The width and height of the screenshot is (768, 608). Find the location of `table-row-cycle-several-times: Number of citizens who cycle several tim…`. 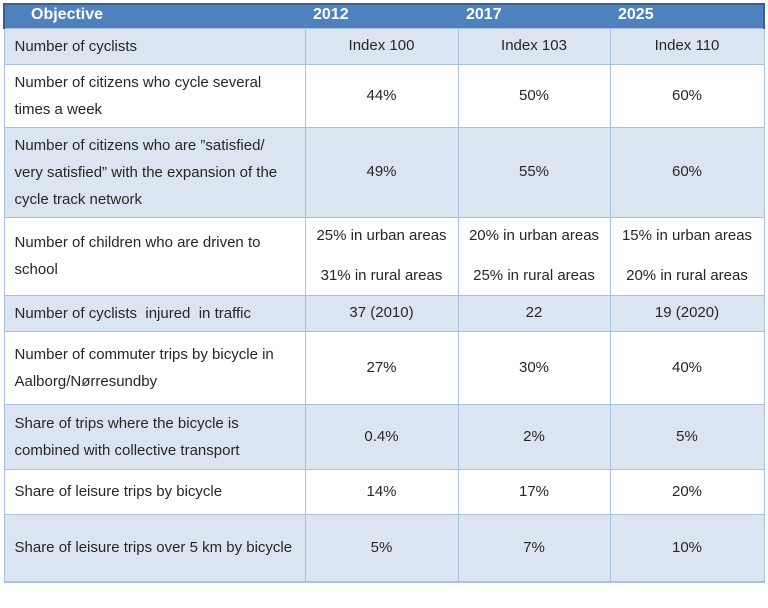

table-row-cycle-several-times: Number of citizens who cycle several tim… is located at coordinates (384, 95).